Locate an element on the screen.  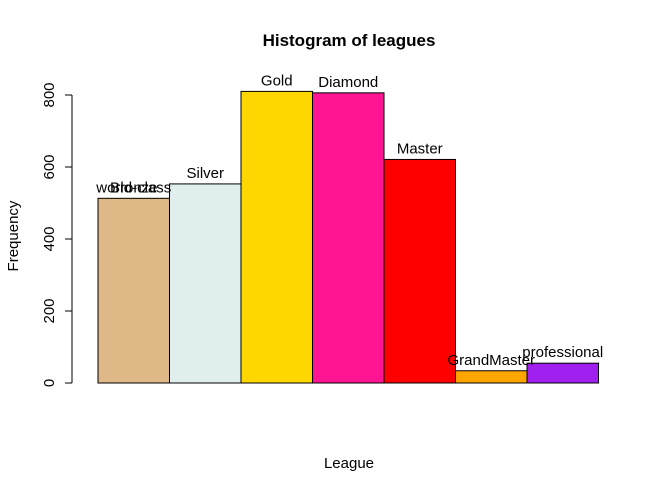
bar-bronze is located at coordinates (133, 290).